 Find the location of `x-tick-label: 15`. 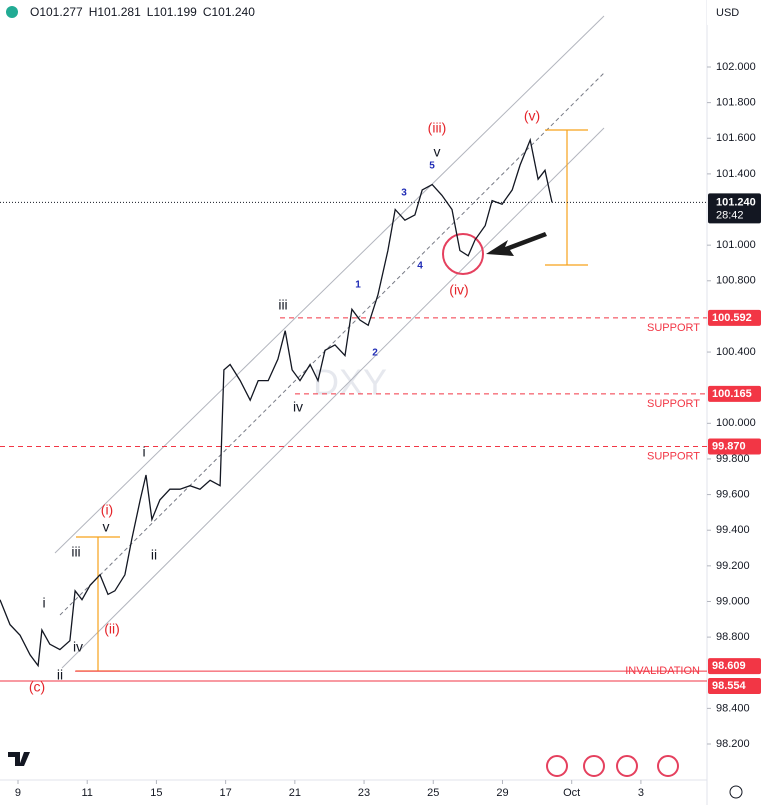

x-tick-label: 15 is located at coordinates (156, 793).